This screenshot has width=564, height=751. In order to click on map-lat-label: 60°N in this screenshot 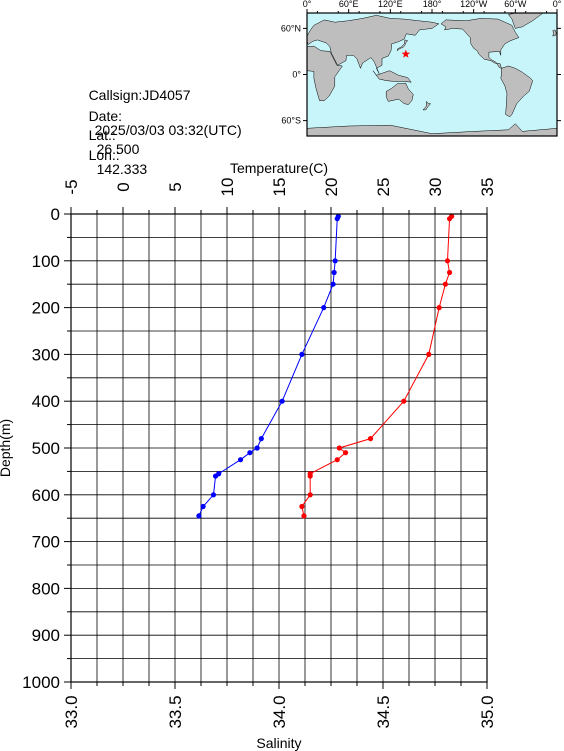, I will do `click(291, 28)`.